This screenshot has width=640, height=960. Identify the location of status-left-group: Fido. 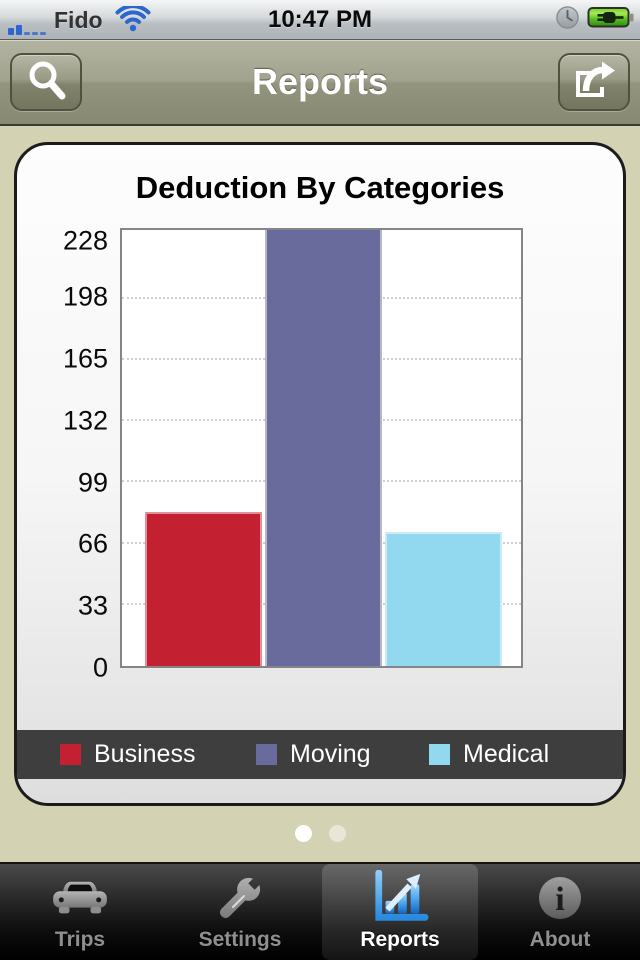
(75, 20).